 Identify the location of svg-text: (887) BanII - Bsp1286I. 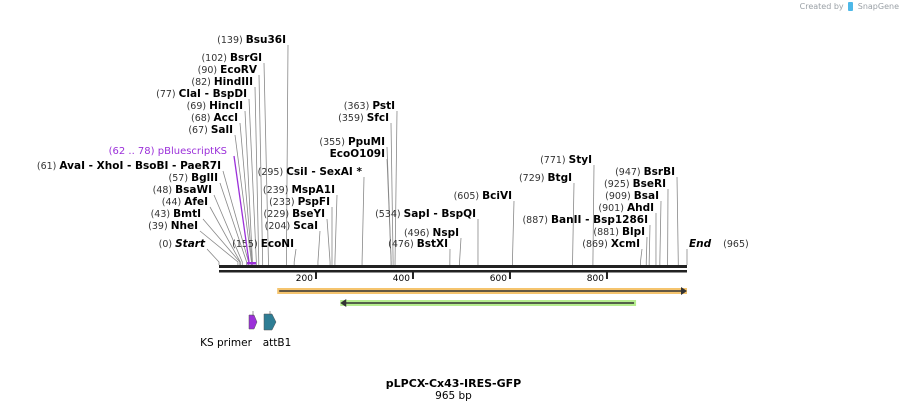
(585, 220).